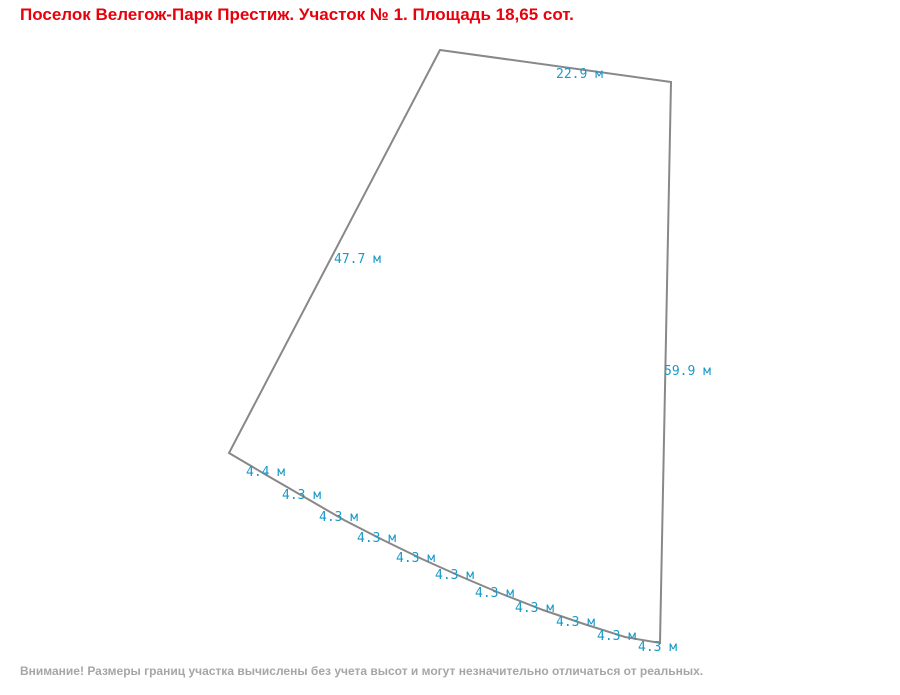 The width and height of the screenshot is (900, 695). Describe the element at coordinates (687, 371) in the screenshot. I see `edge-label: 59.9 м` at that location.